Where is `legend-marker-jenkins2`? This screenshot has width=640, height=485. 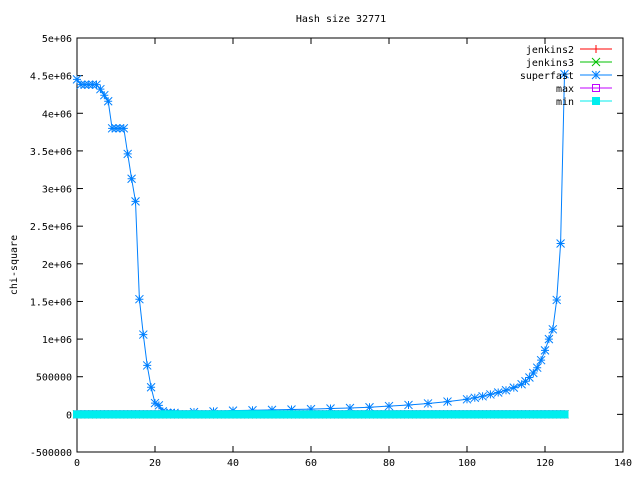 legend-marker-jenkins2 is located at coordinates (596, 49).